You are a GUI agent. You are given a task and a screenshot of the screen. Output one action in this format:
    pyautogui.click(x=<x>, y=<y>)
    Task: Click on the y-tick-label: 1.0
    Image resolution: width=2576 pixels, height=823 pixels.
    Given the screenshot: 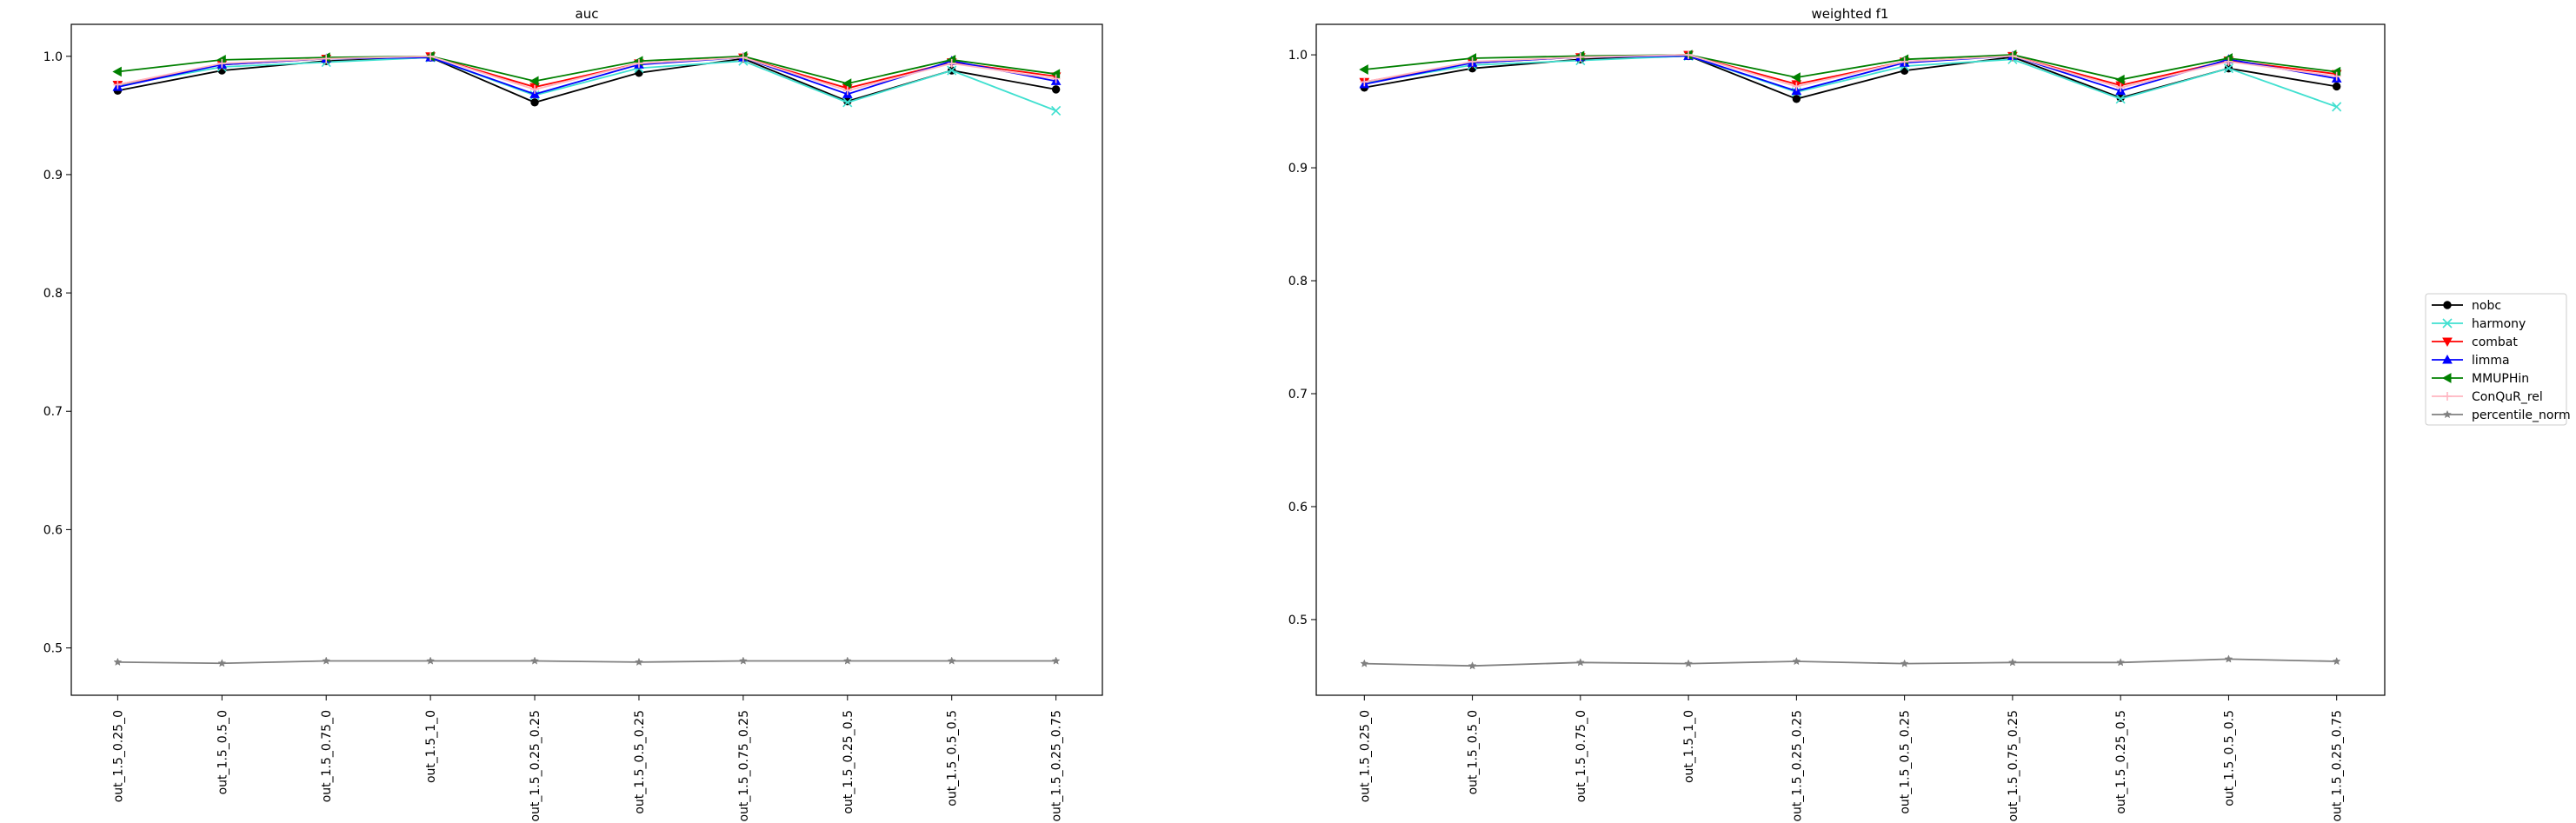 What is the action you would take?
    pyautogui.click(x=53, y=57)
    